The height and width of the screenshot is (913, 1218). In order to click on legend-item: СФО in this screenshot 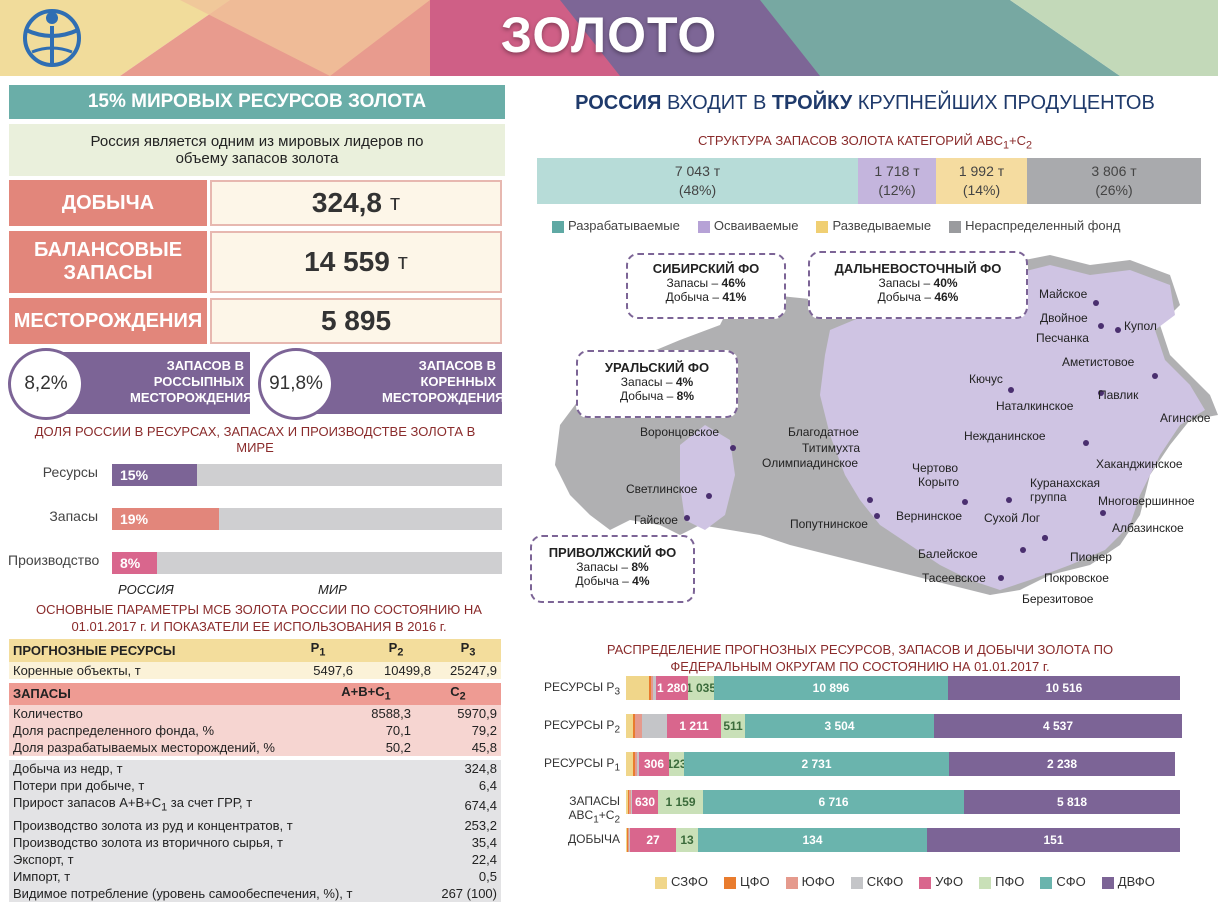, I will do `click(1063, 881)`.